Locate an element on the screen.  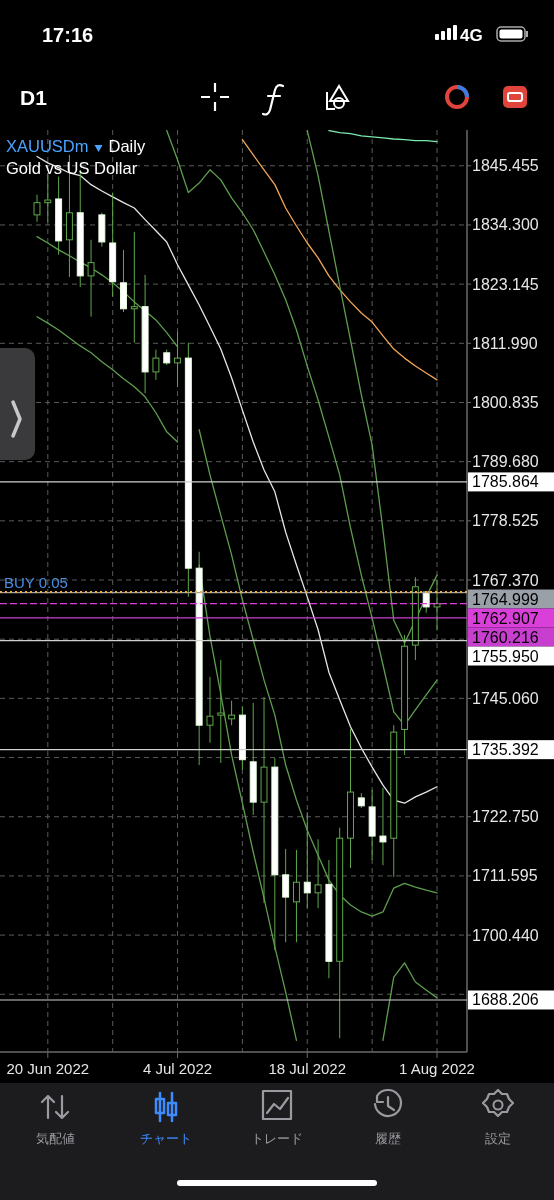
y-tick-label: 1722.750 is located at coordinates (505, 817).